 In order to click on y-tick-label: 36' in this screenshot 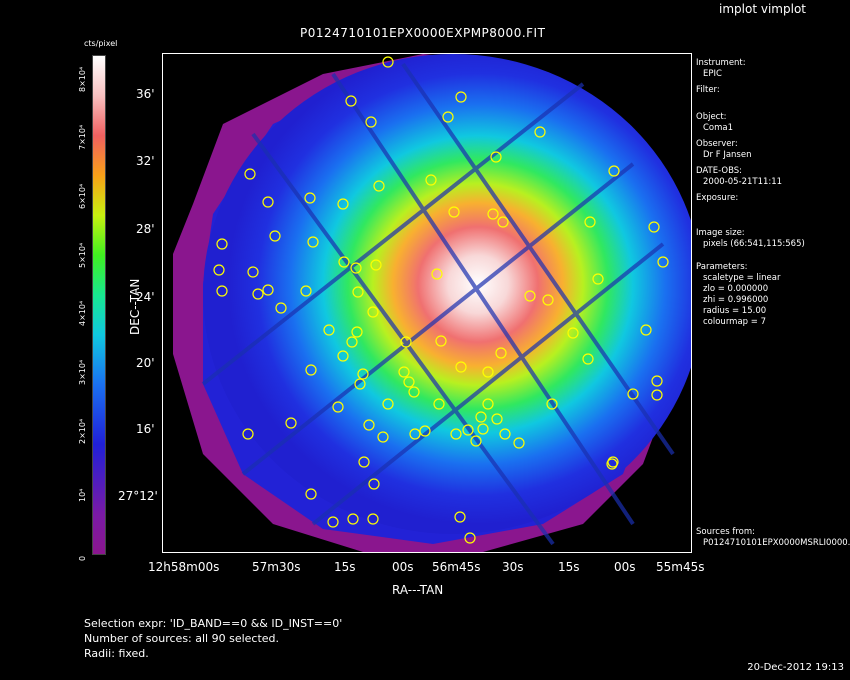, I will do `click(145, 94)`.